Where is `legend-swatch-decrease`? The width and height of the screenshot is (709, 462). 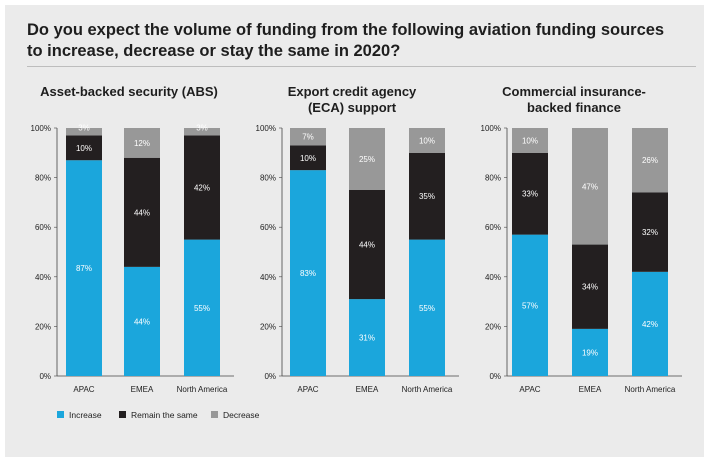 legend-swatch-decrease is located at coordinates (214, 414).